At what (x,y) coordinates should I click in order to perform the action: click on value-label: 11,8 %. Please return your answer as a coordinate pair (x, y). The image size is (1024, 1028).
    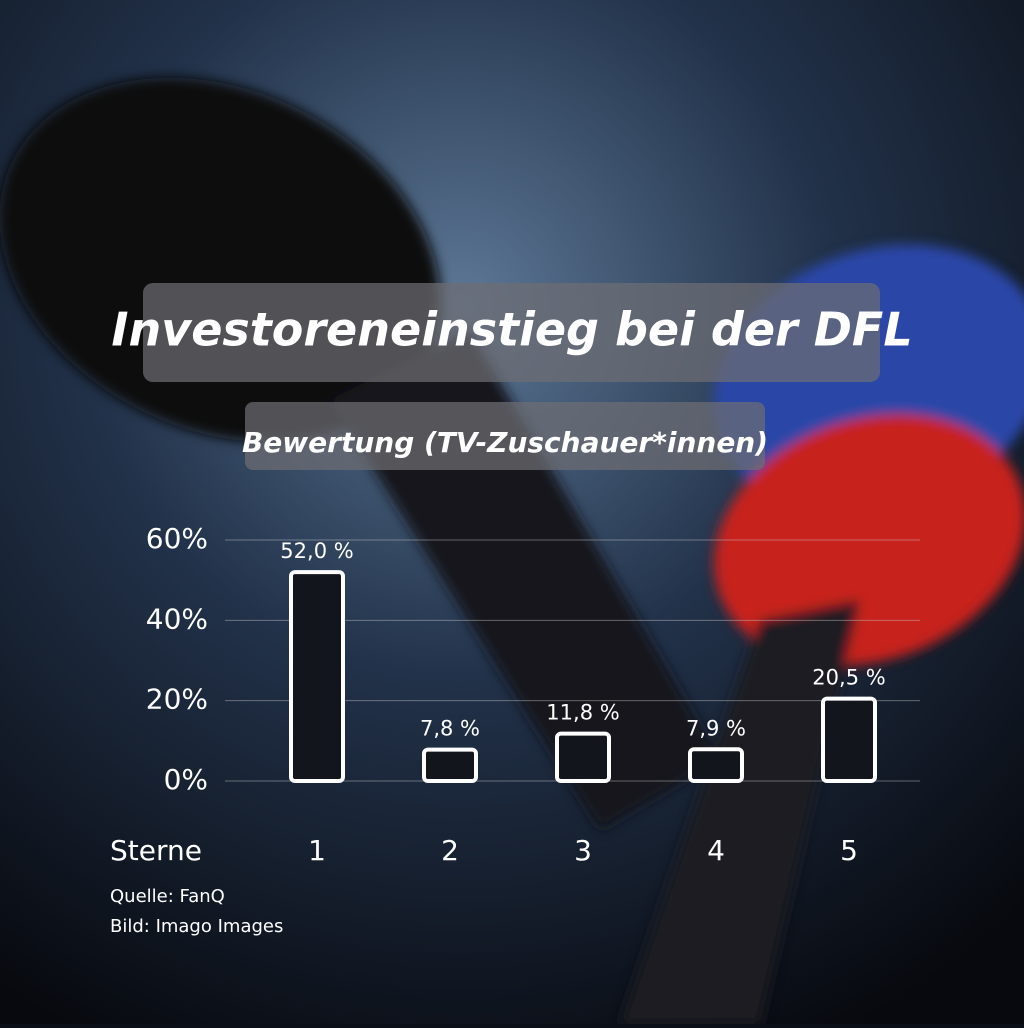
    Looking at the image, I should click on (582, 713).